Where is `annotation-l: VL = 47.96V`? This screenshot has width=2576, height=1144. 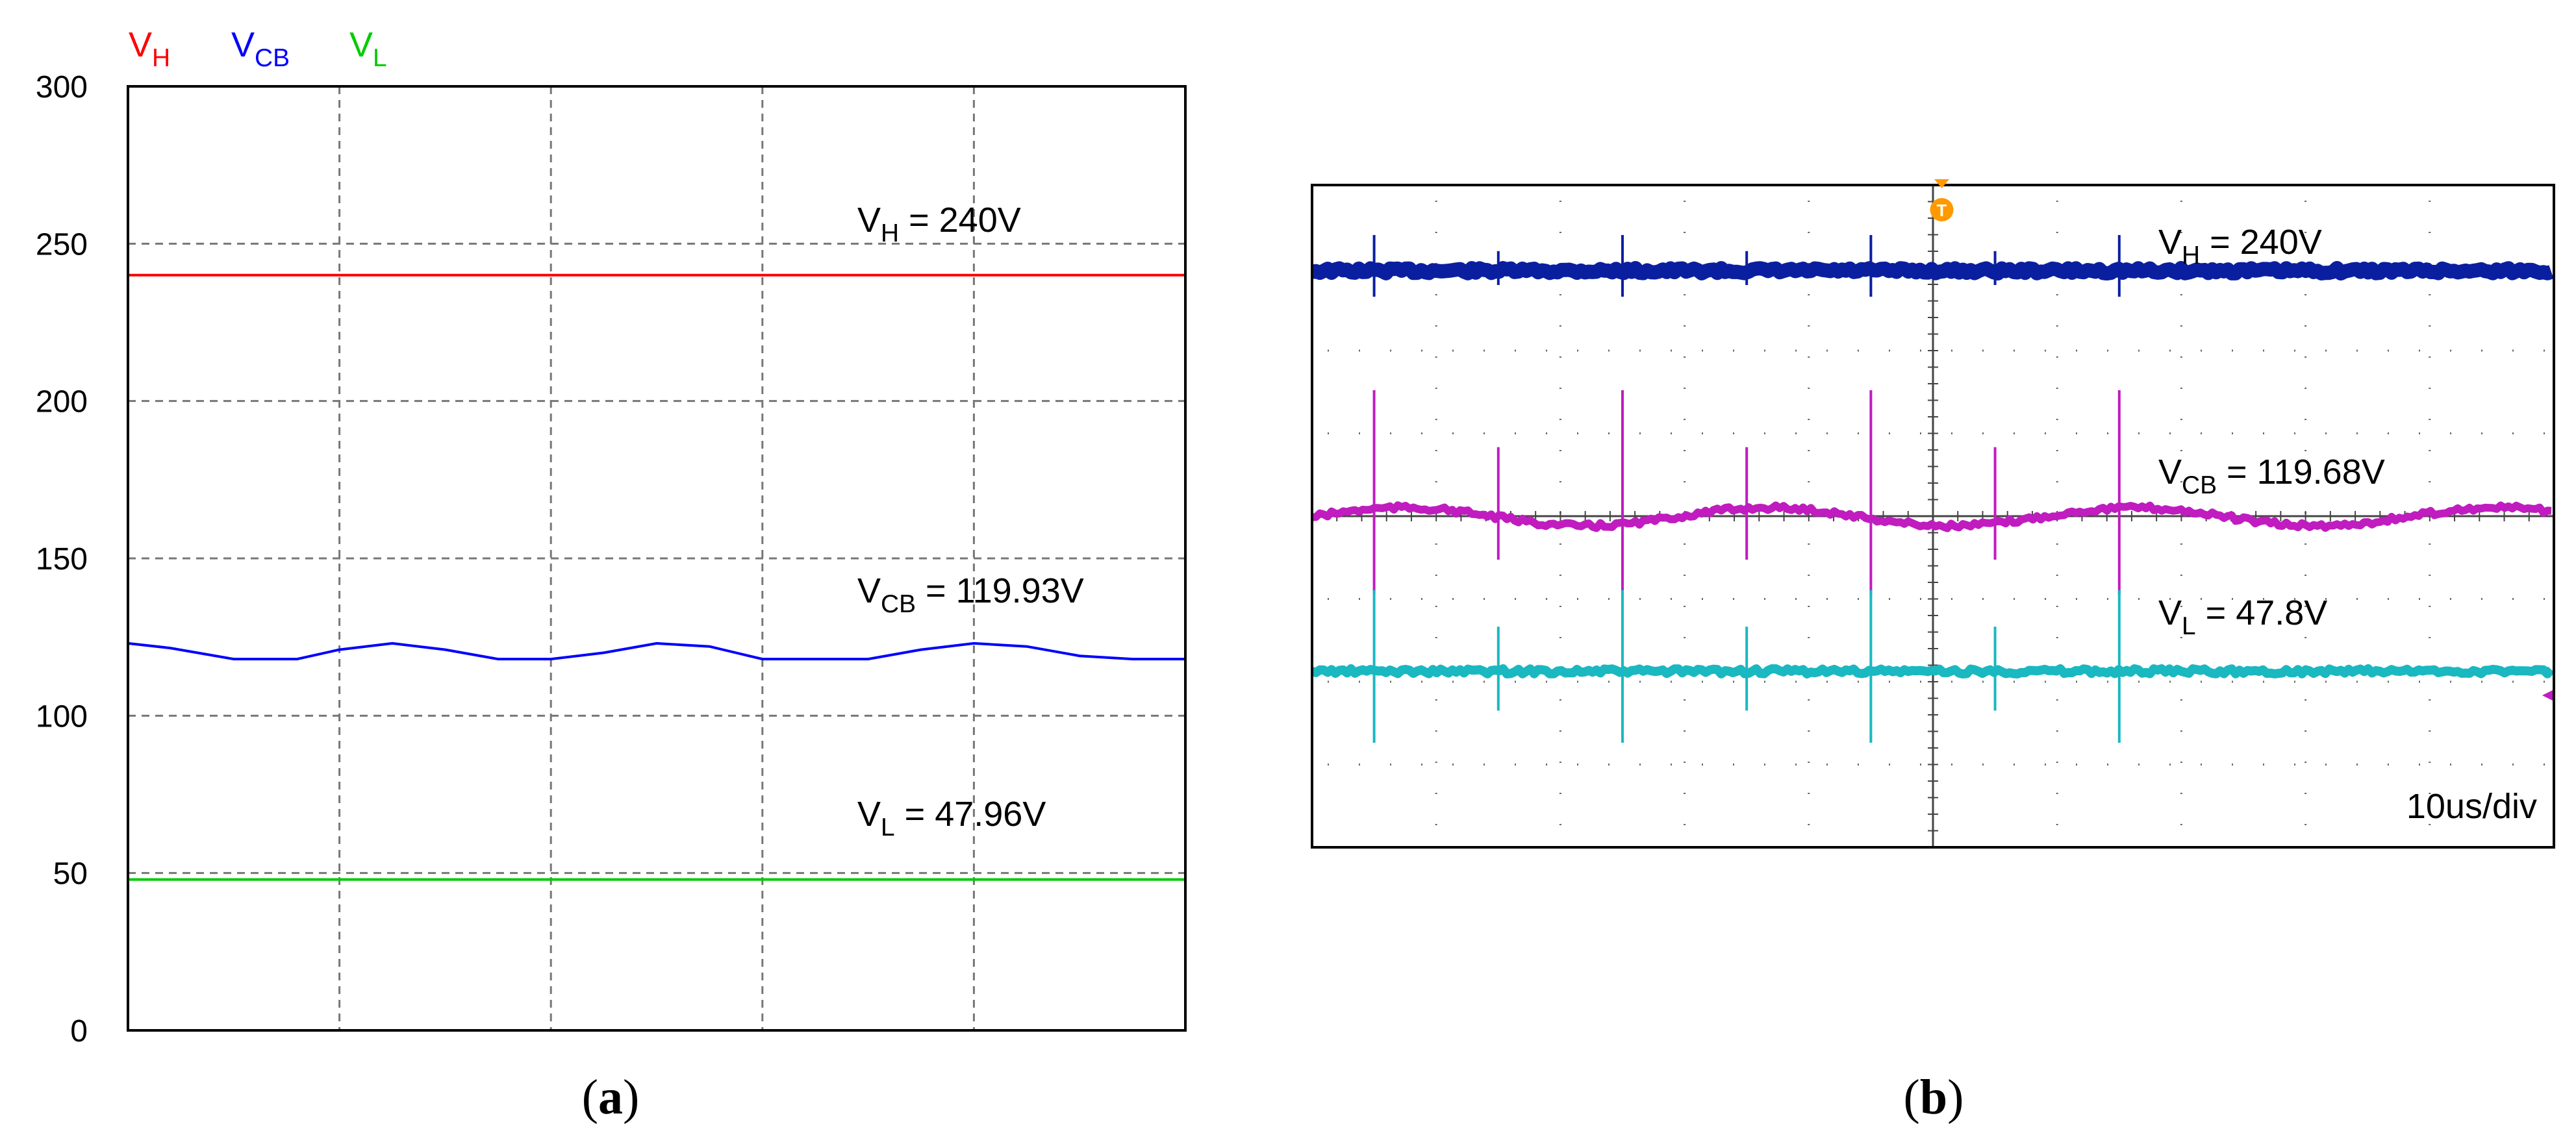
annotation-l: VL = 47.96V is located at coordinates (951, 818).